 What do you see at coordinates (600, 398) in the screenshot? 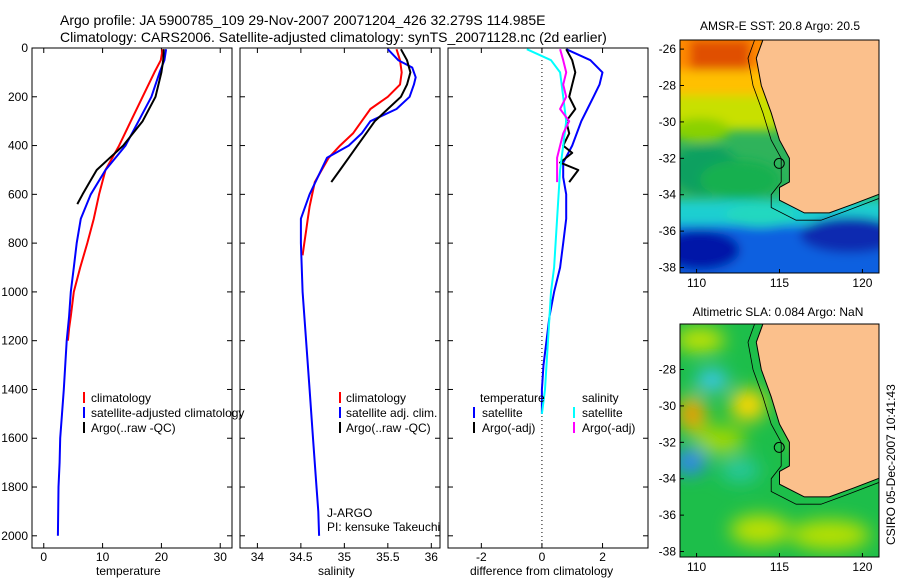
I see `legend-heading-salinity: salinity` at bounding box center [600, 398].